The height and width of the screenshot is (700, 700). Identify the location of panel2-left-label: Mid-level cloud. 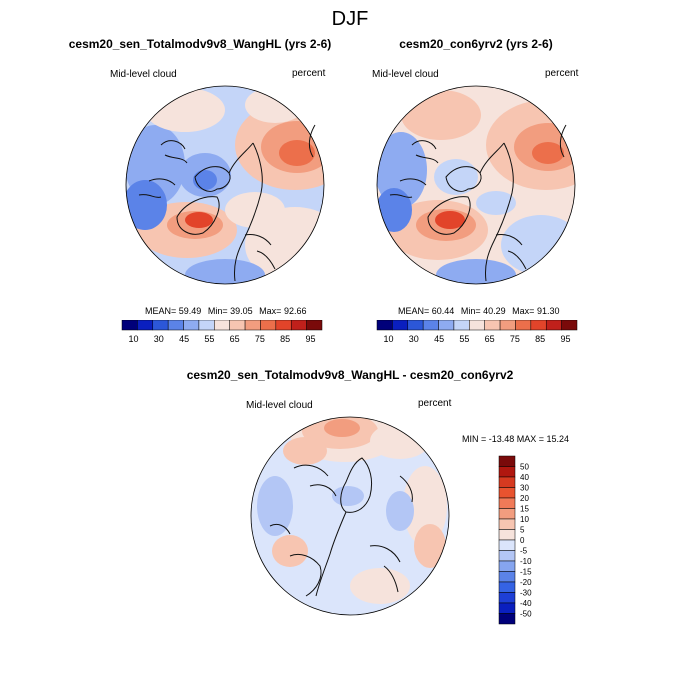
(405, 74).